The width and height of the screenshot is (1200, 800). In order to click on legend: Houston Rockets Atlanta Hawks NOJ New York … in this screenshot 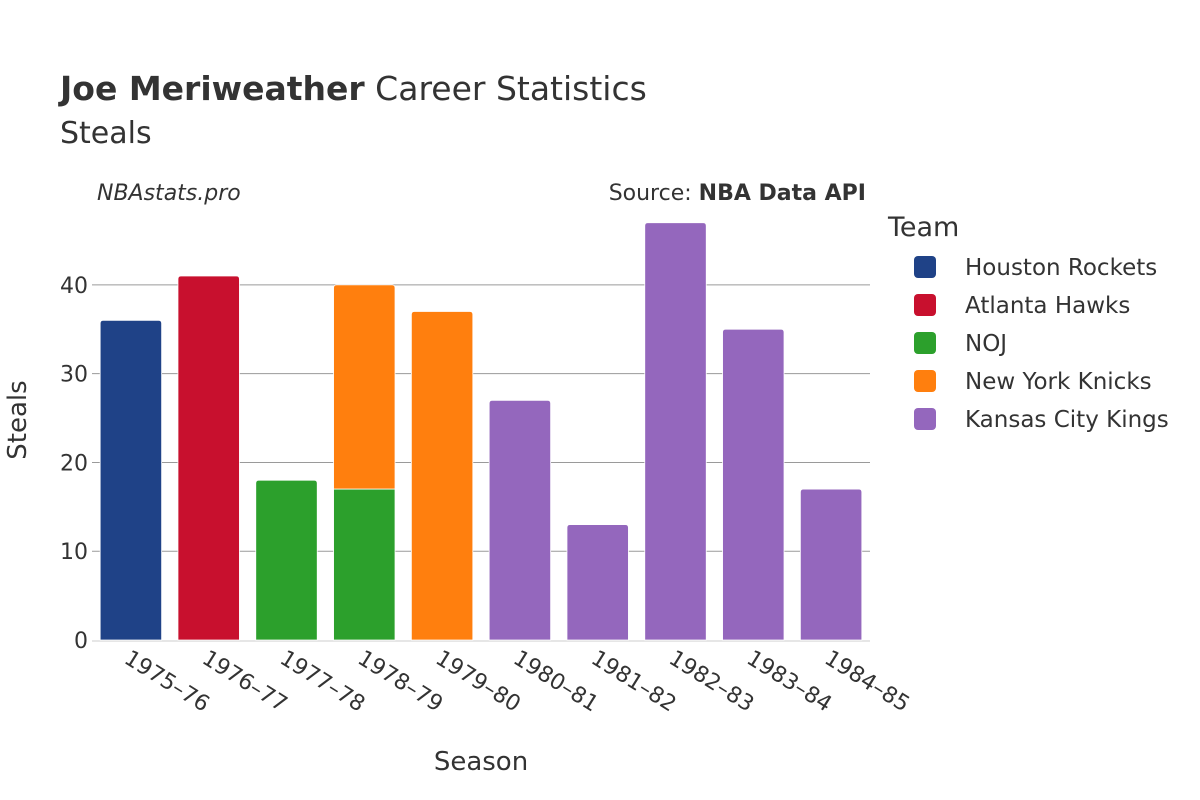, I will do `click(1041, 344)`.